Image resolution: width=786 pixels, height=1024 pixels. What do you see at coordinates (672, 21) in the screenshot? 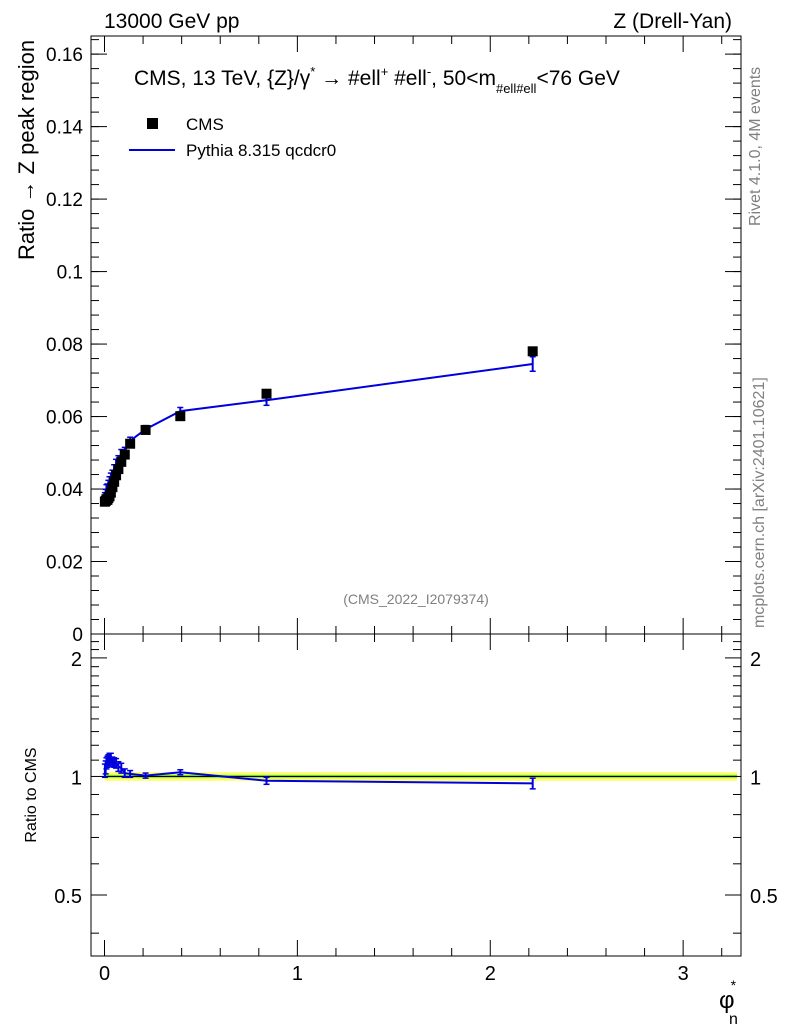
I see `header-right: Z (Drell-Yan)` at bounding box center [672, 21].